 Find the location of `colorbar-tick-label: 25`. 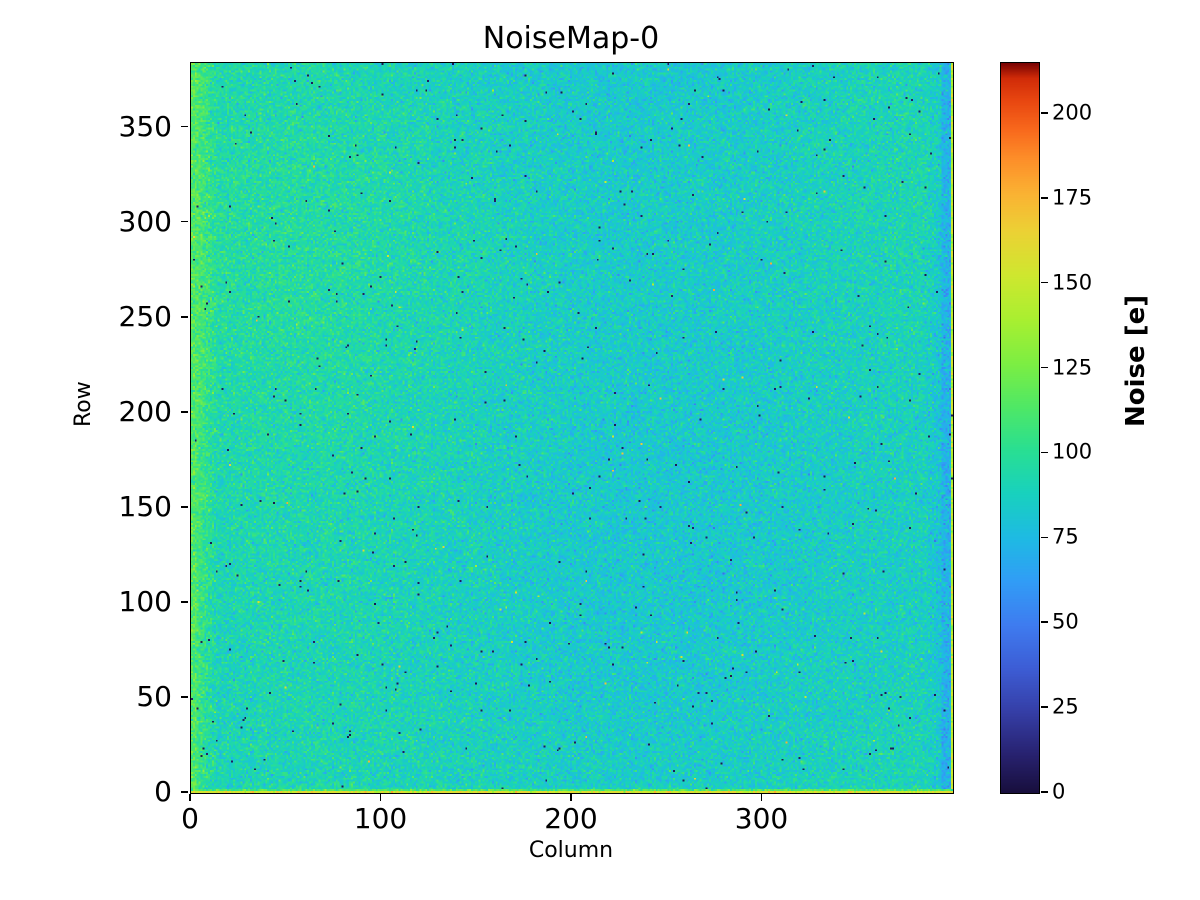

colorbar-tick-label: 25 is located at coordinates (1065, 706).